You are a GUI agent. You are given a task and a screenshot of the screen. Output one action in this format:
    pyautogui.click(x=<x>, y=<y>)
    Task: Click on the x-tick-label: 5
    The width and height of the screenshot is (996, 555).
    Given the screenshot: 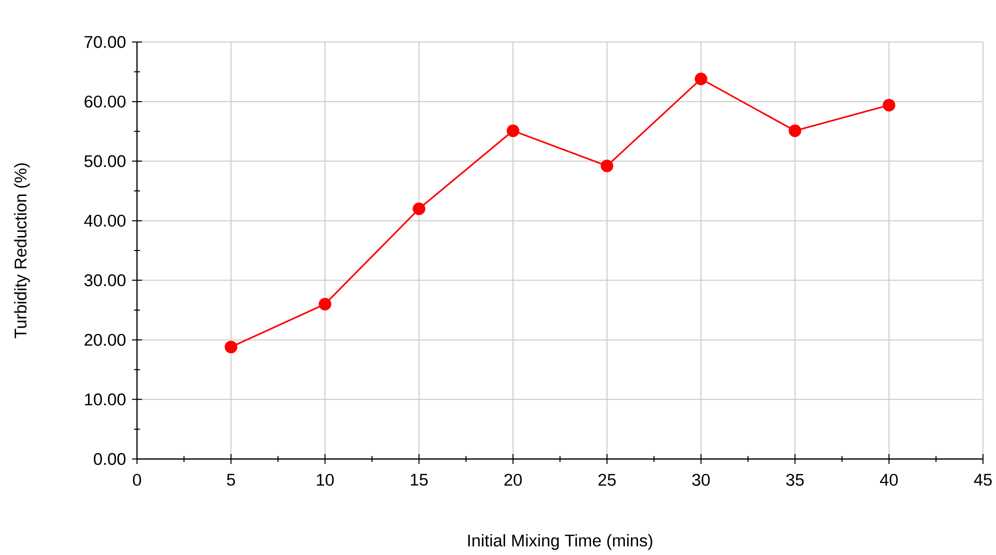 What is the action you would take?
    pyautogui.click(x=230, y=480)
    